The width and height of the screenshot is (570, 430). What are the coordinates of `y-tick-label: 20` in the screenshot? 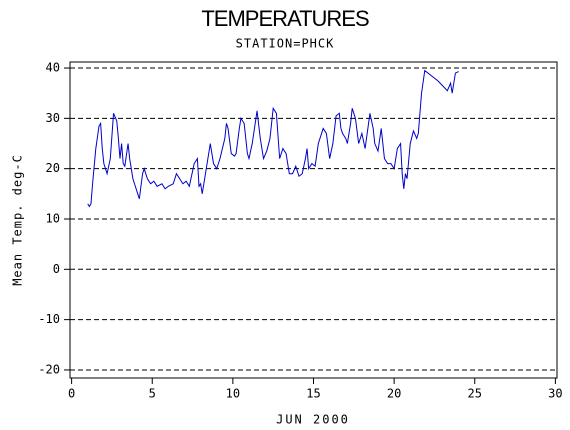 It's located at (53, 168).